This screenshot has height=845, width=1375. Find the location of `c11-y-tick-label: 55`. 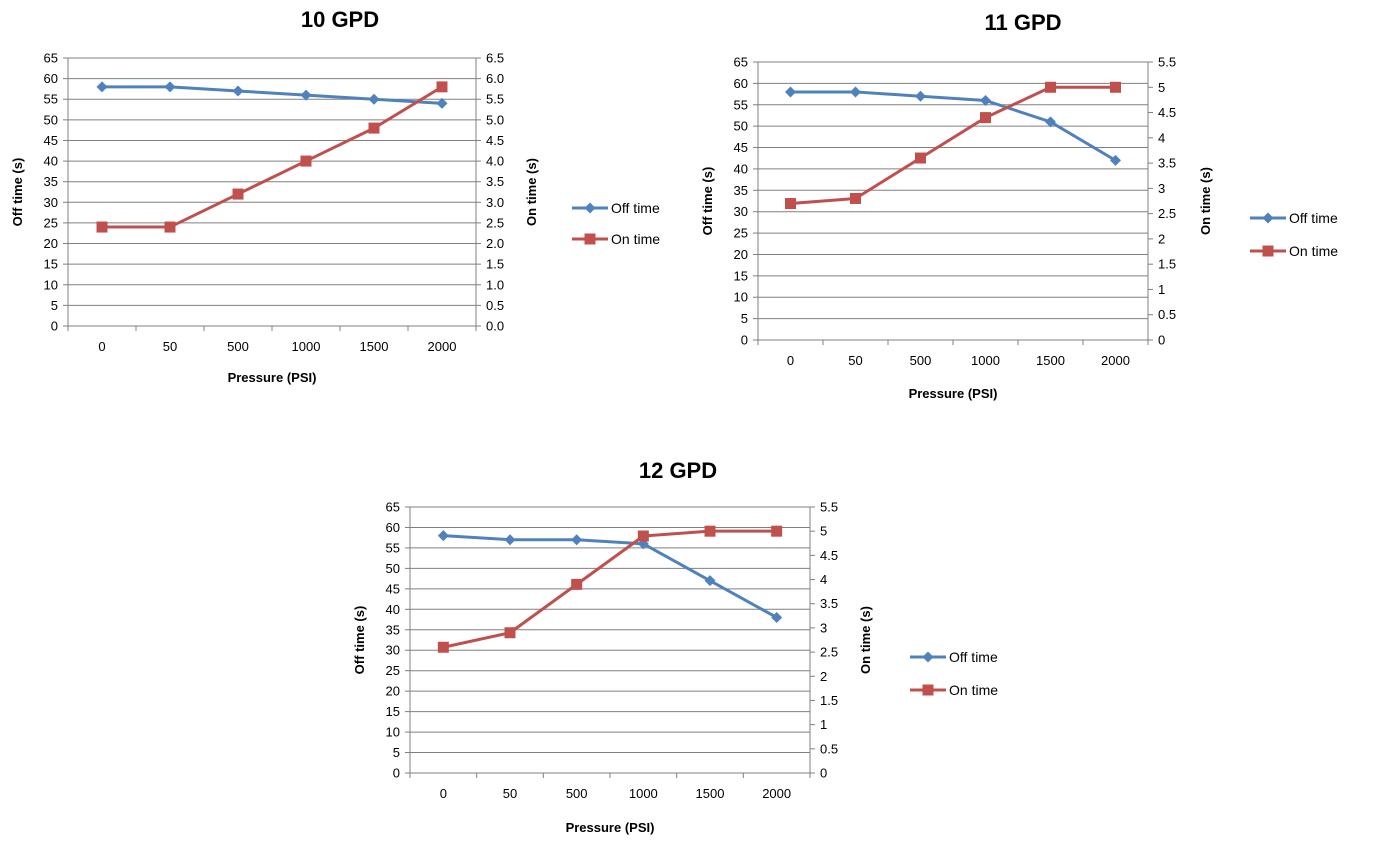

c11-y-tick-label: 55 is located at coordinates (741, 104).